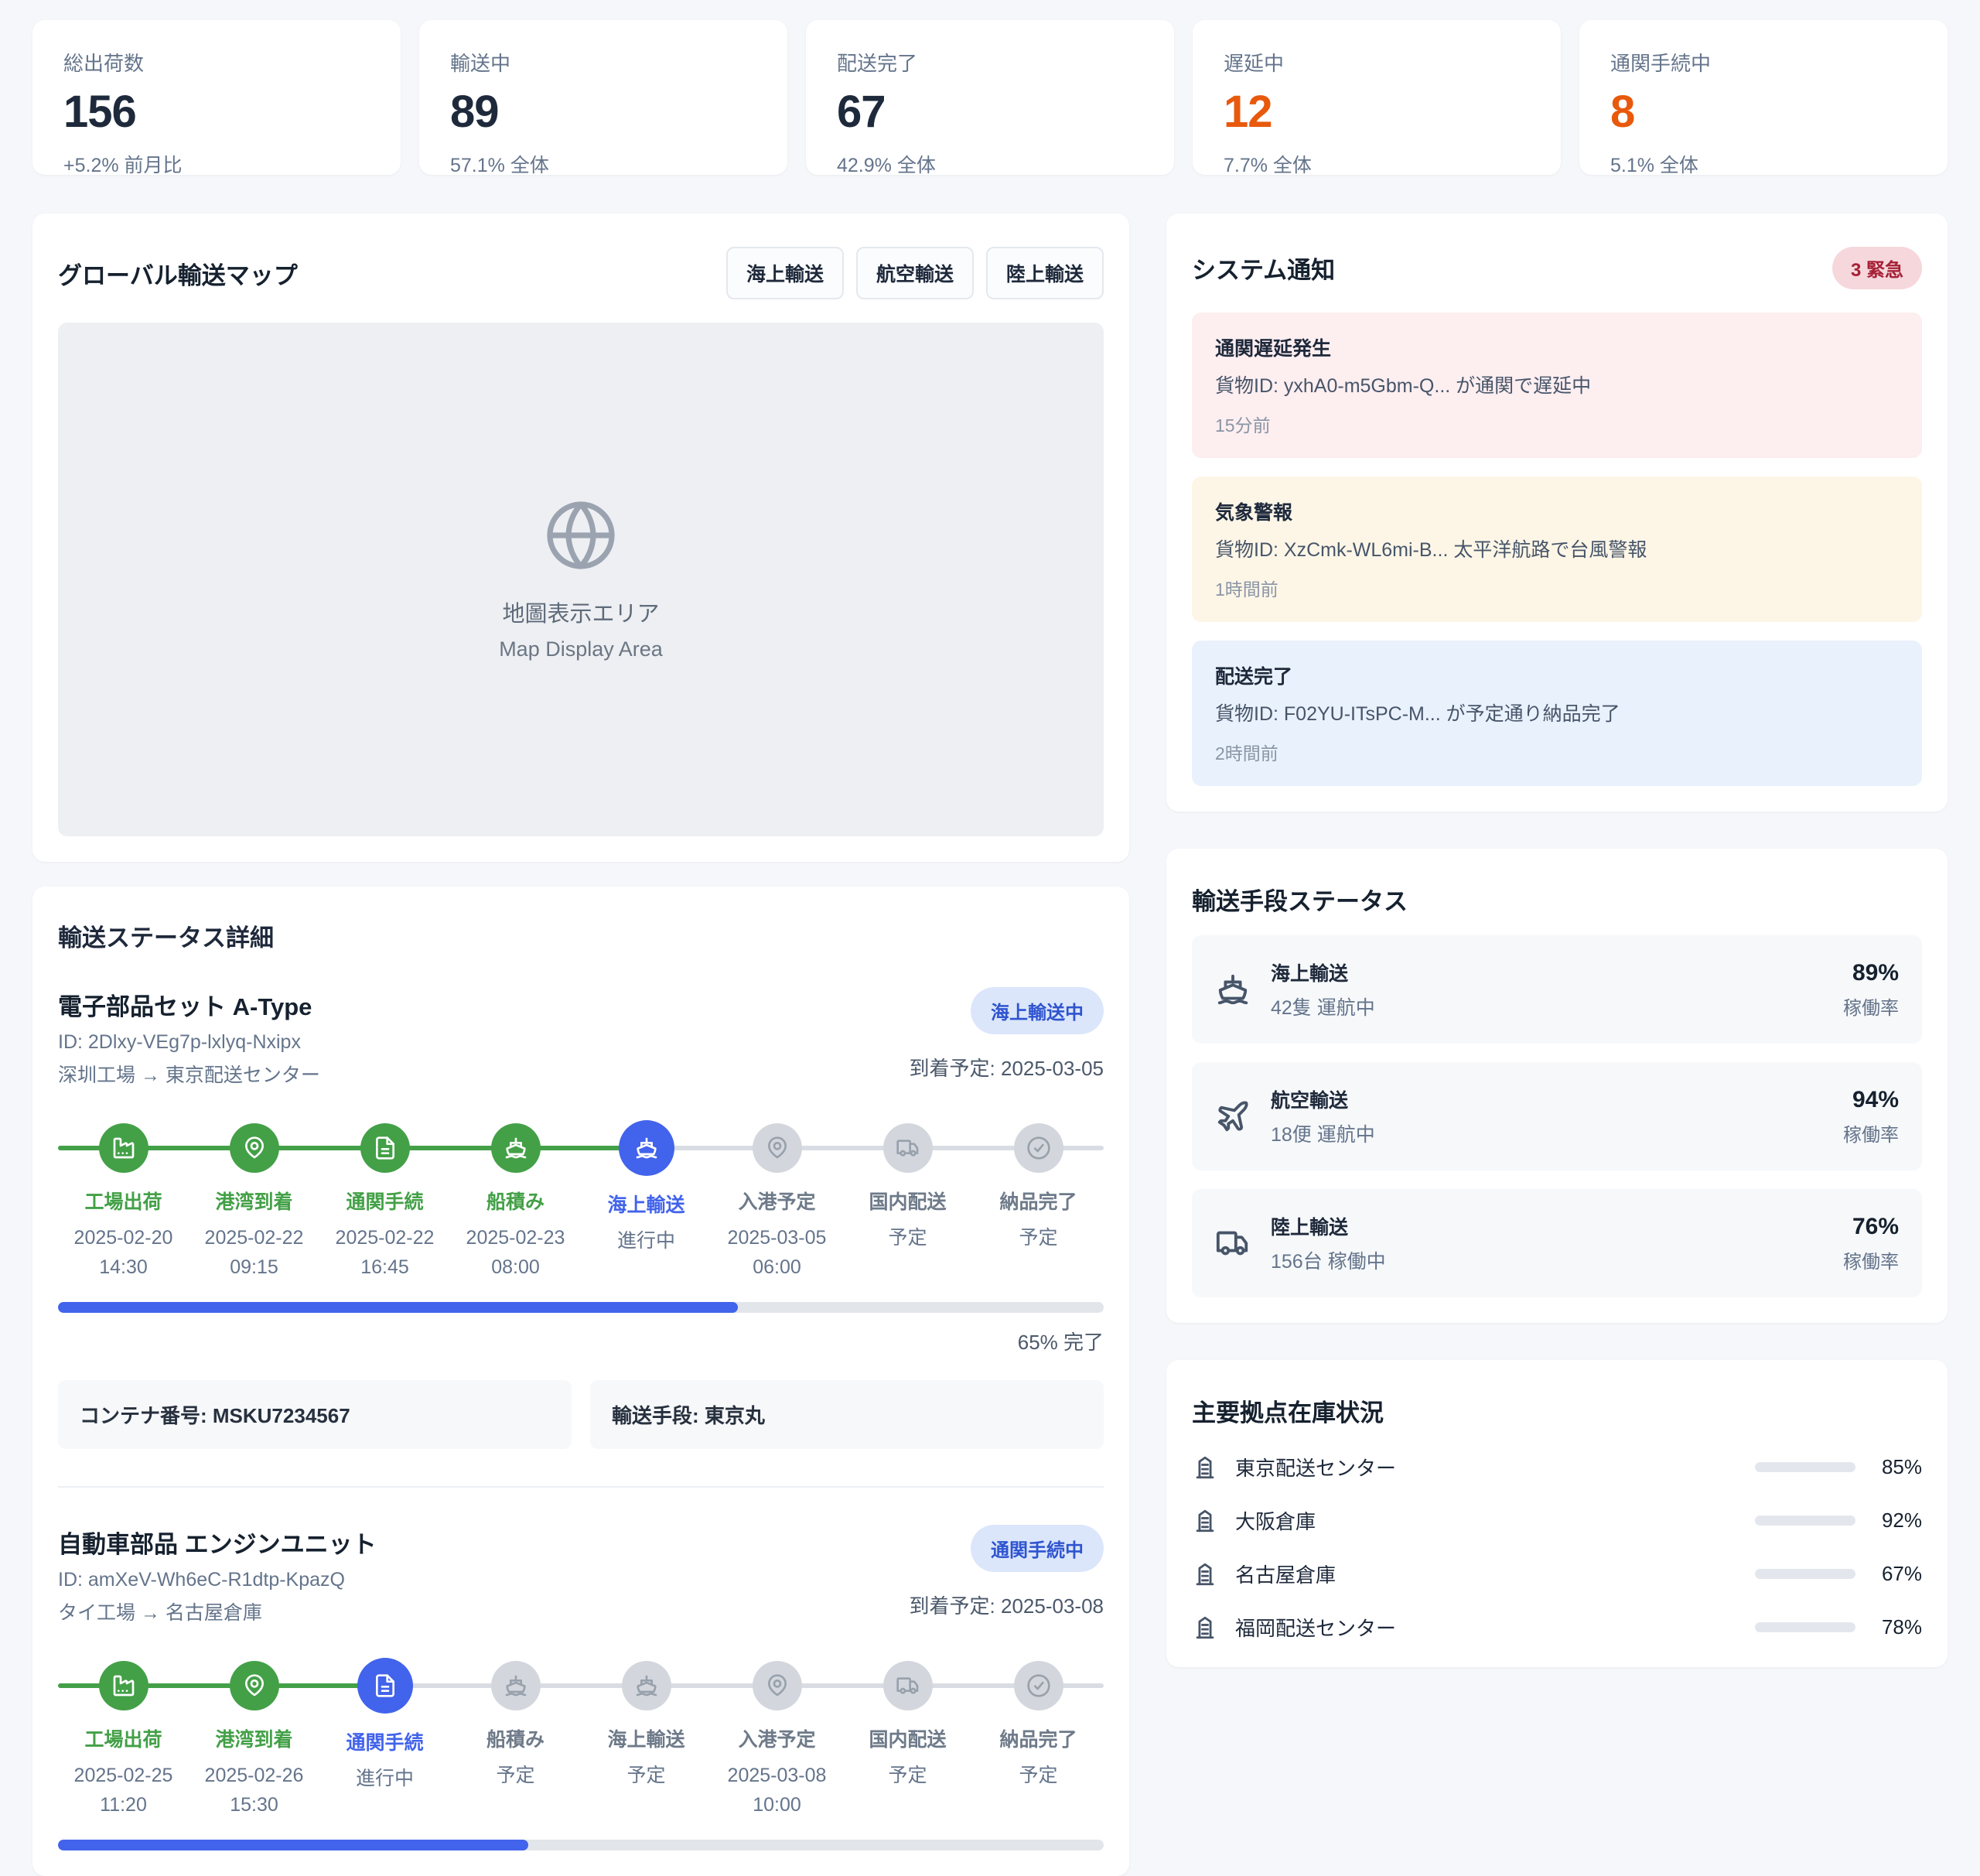 This screenshot has height=1876, width=1980. What do you see at coordinates (1871, 990) in the screenshot?
I see `transport-mode-rate: 89% 稼働率` at bounding box center [1871, 990].